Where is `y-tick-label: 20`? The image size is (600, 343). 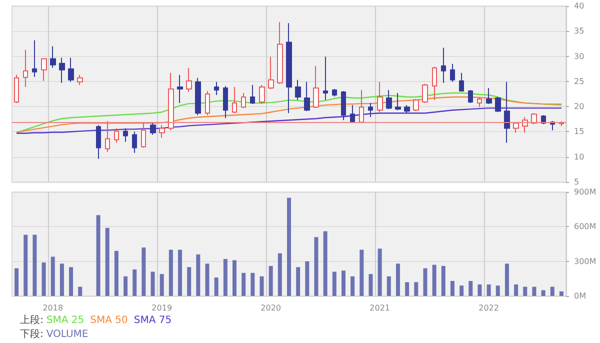 y-tick-label: 20 is located at coordinates (579, 107).